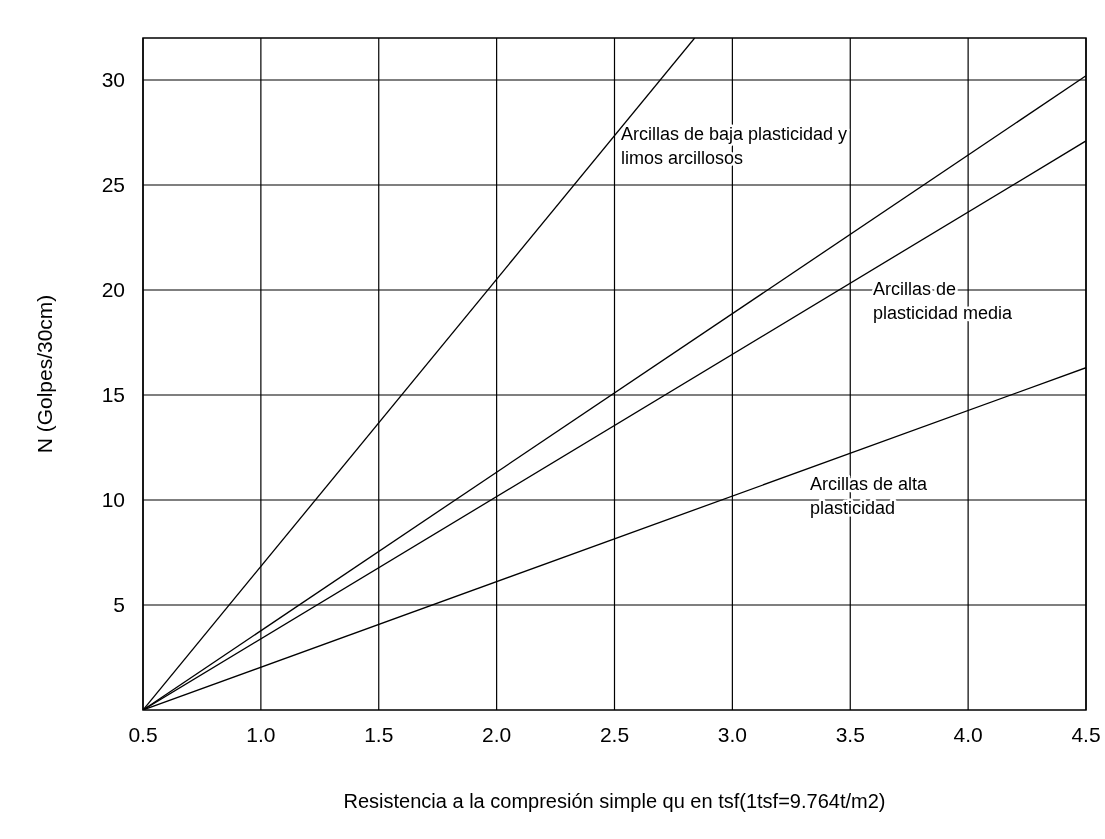 This screenshot has width=1105, height=839. I want to click on x-tick-label: 3.5, so click(850, 734).